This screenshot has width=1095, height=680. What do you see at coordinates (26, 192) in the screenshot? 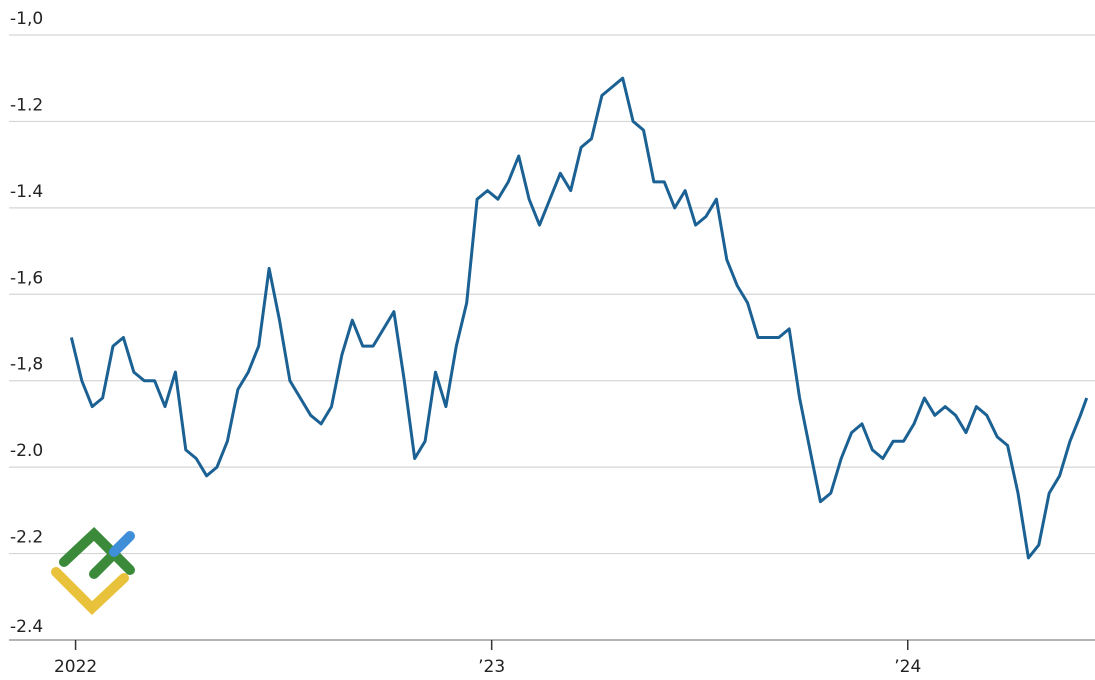
I see `y-tick-label: -1.4` at bounding box center [26, 192].